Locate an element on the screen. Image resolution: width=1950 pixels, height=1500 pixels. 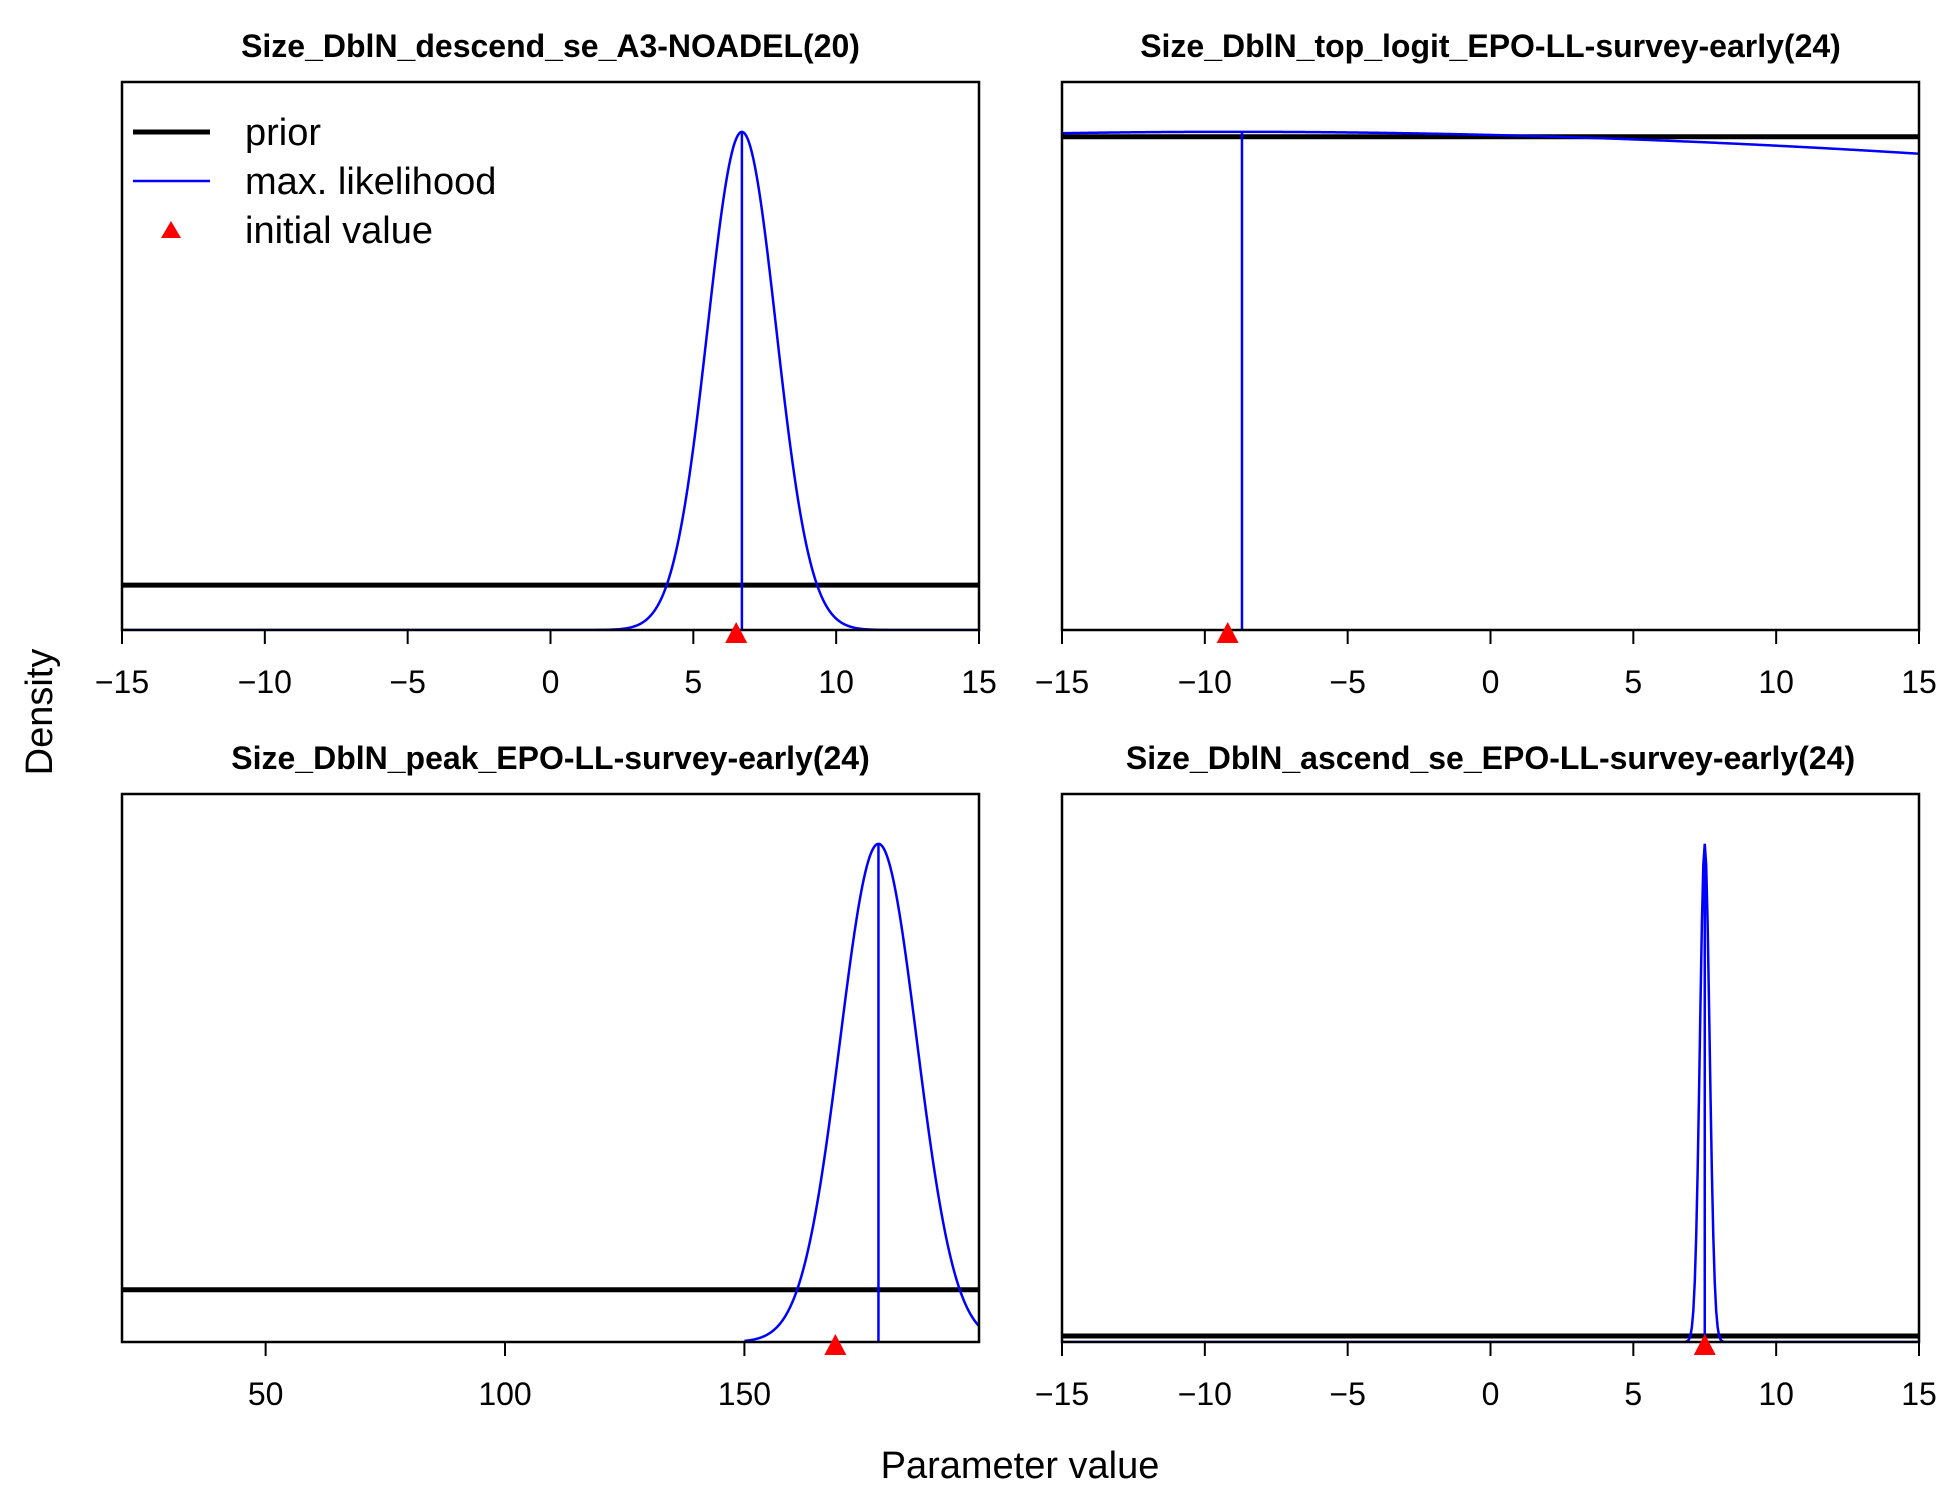
legend-item: initial value is located at coordinates (297, 231).